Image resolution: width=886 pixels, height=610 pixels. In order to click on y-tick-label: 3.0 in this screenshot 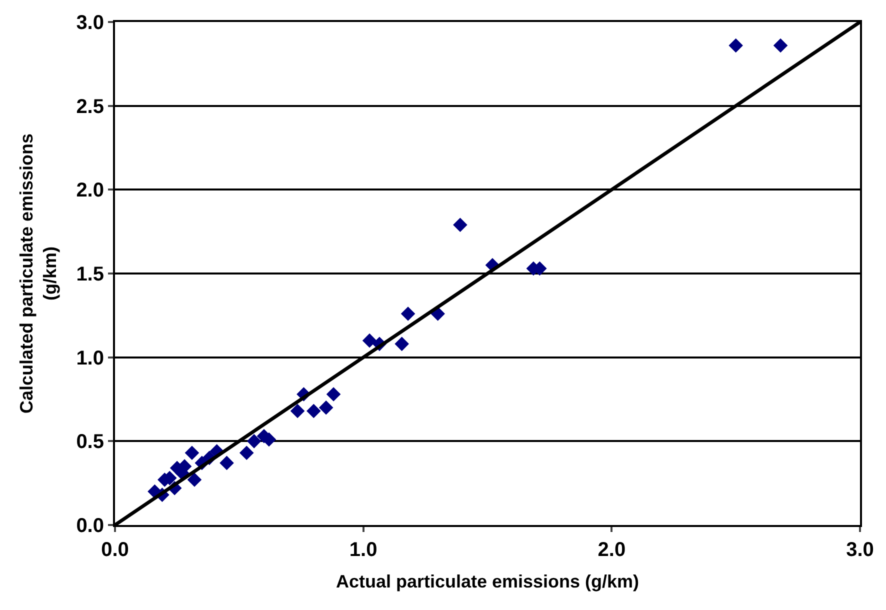, I will do `click(90, 23)`.